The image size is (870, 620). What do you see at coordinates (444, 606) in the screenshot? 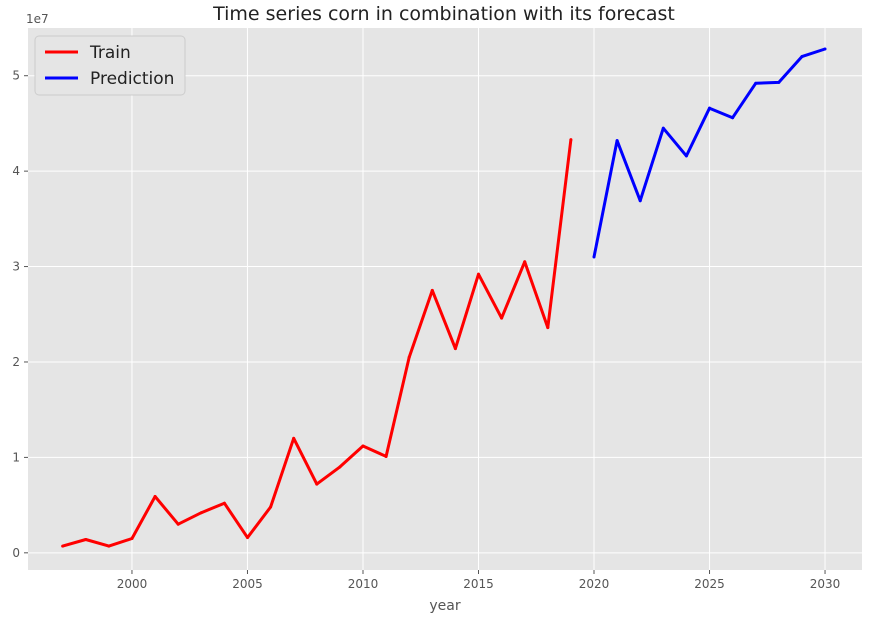
I see `x-axis-label: year` at bounding box center [444, 606].